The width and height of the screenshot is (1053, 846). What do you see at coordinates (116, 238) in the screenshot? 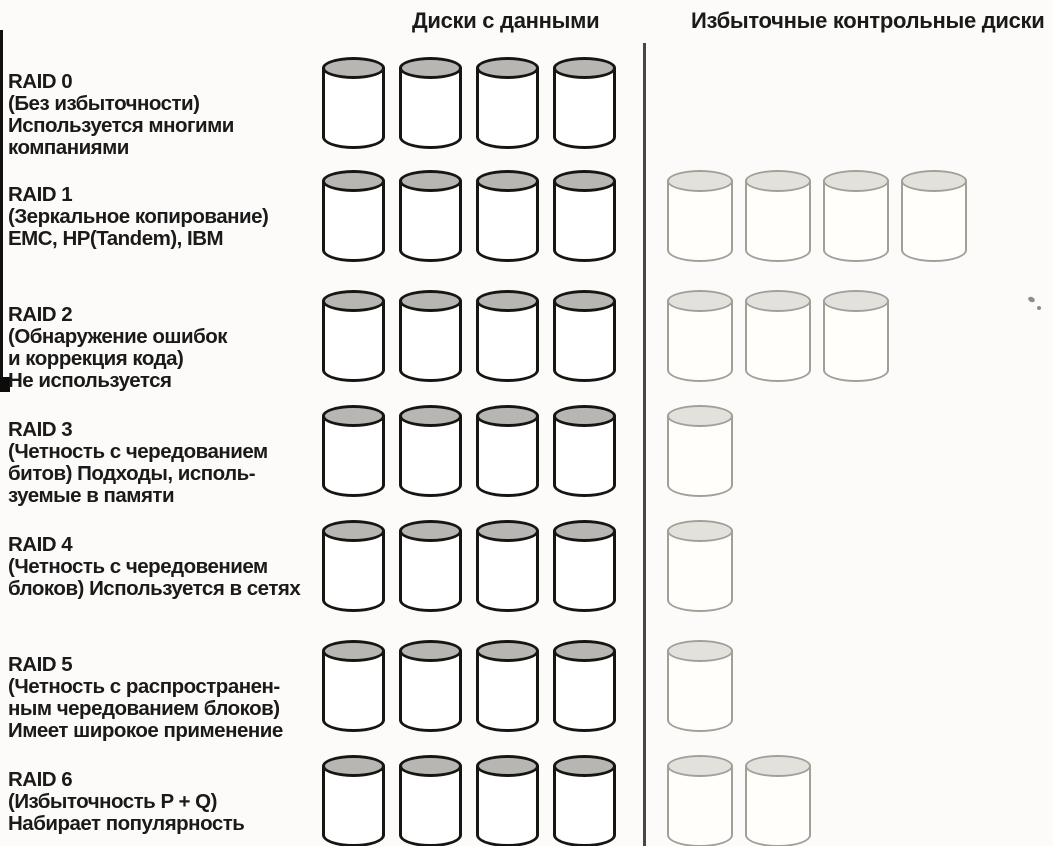
I see `raid-description-line: EMC, HP(Tandem), IBM` at bounding box center [116, 238].